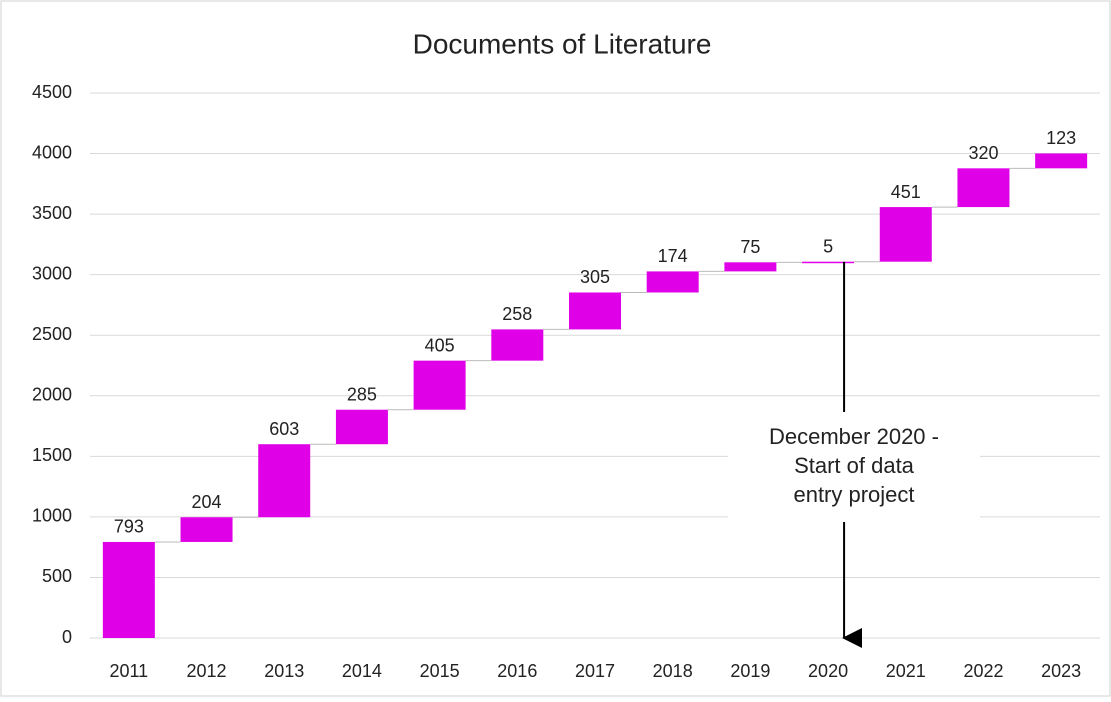 This screenshot has width=1111, height=702. I want to click on annotation-box, so click(854, 467).